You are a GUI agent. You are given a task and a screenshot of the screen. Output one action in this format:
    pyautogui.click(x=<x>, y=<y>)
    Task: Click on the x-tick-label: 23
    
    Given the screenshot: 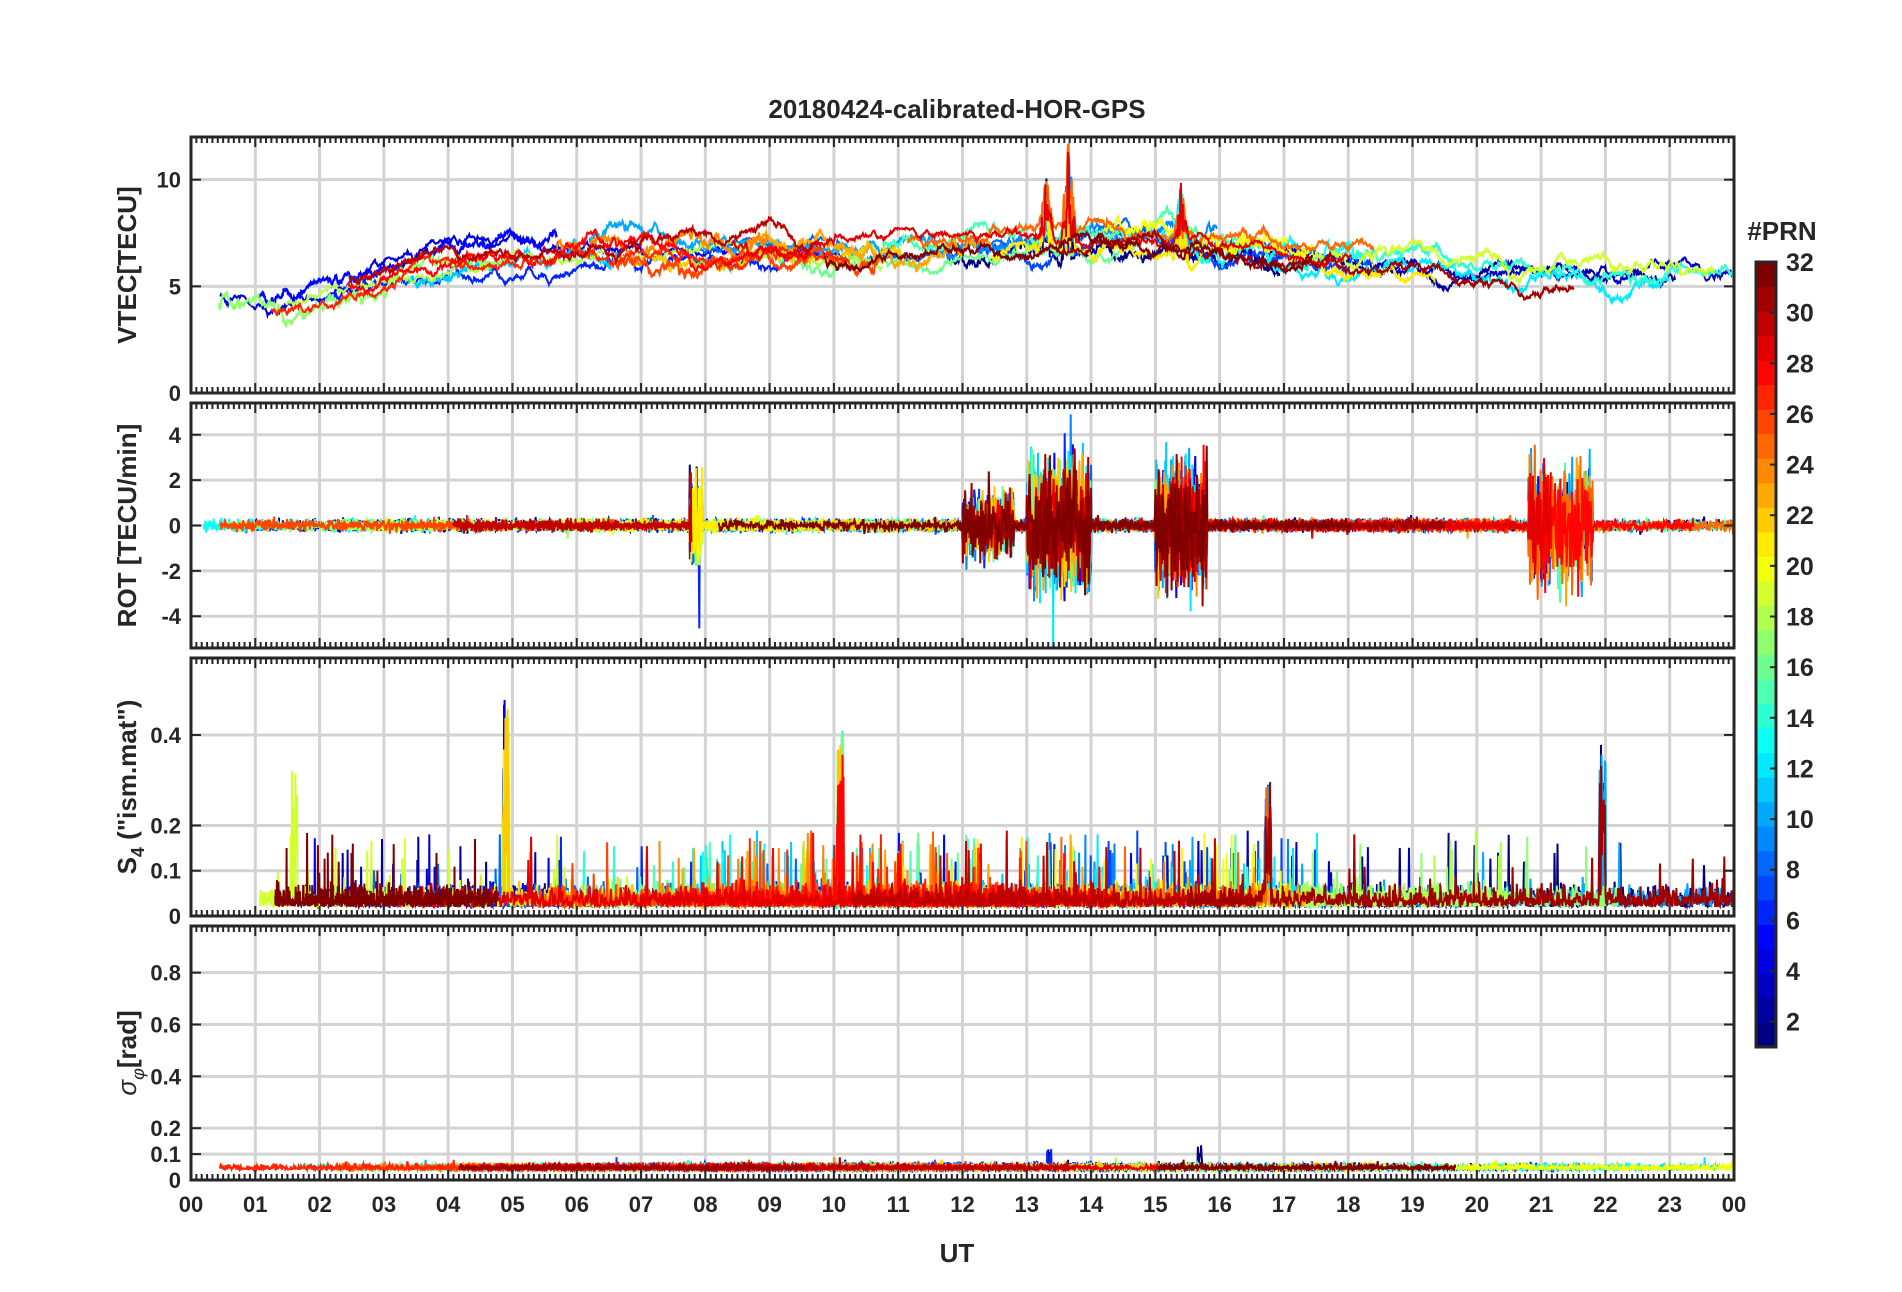 What is the action you would take?
    pyautogui.click(x=1669, y=1204)
    